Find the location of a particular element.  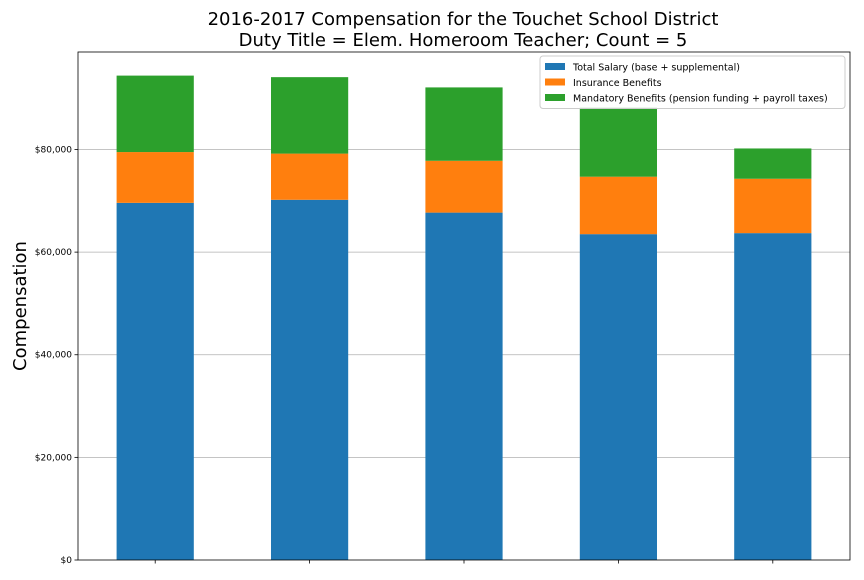

y-axis-label: Compensation is located at coordinates (20, 306).